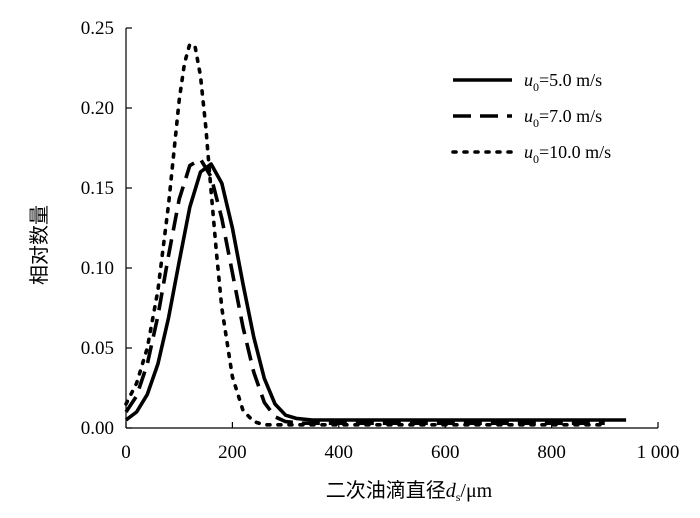 The image size is (700, 518). I want to click on y-tick-label: 0.05, so click(97, 348).